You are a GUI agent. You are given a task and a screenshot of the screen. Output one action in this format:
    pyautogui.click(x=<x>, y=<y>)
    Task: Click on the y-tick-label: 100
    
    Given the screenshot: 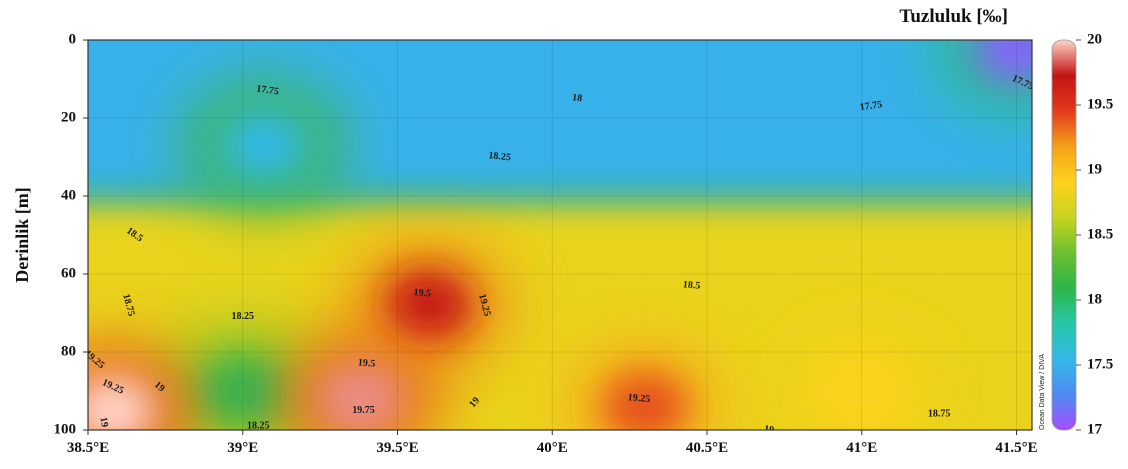 What is the action you would take?
    pyautogui.click(x=65, y=429)
    